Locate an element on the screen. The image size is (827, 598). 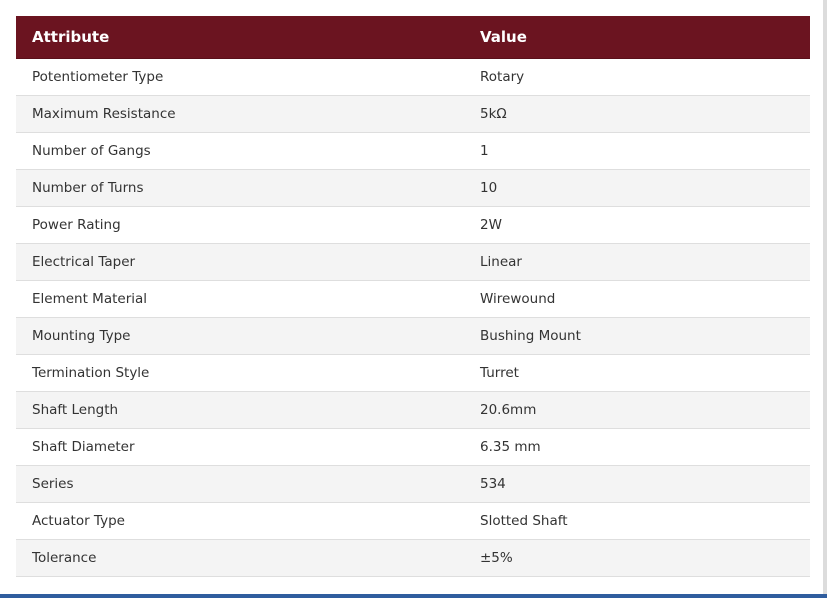
attribute-cell: Tolerance is located at coordinates (240, 558).